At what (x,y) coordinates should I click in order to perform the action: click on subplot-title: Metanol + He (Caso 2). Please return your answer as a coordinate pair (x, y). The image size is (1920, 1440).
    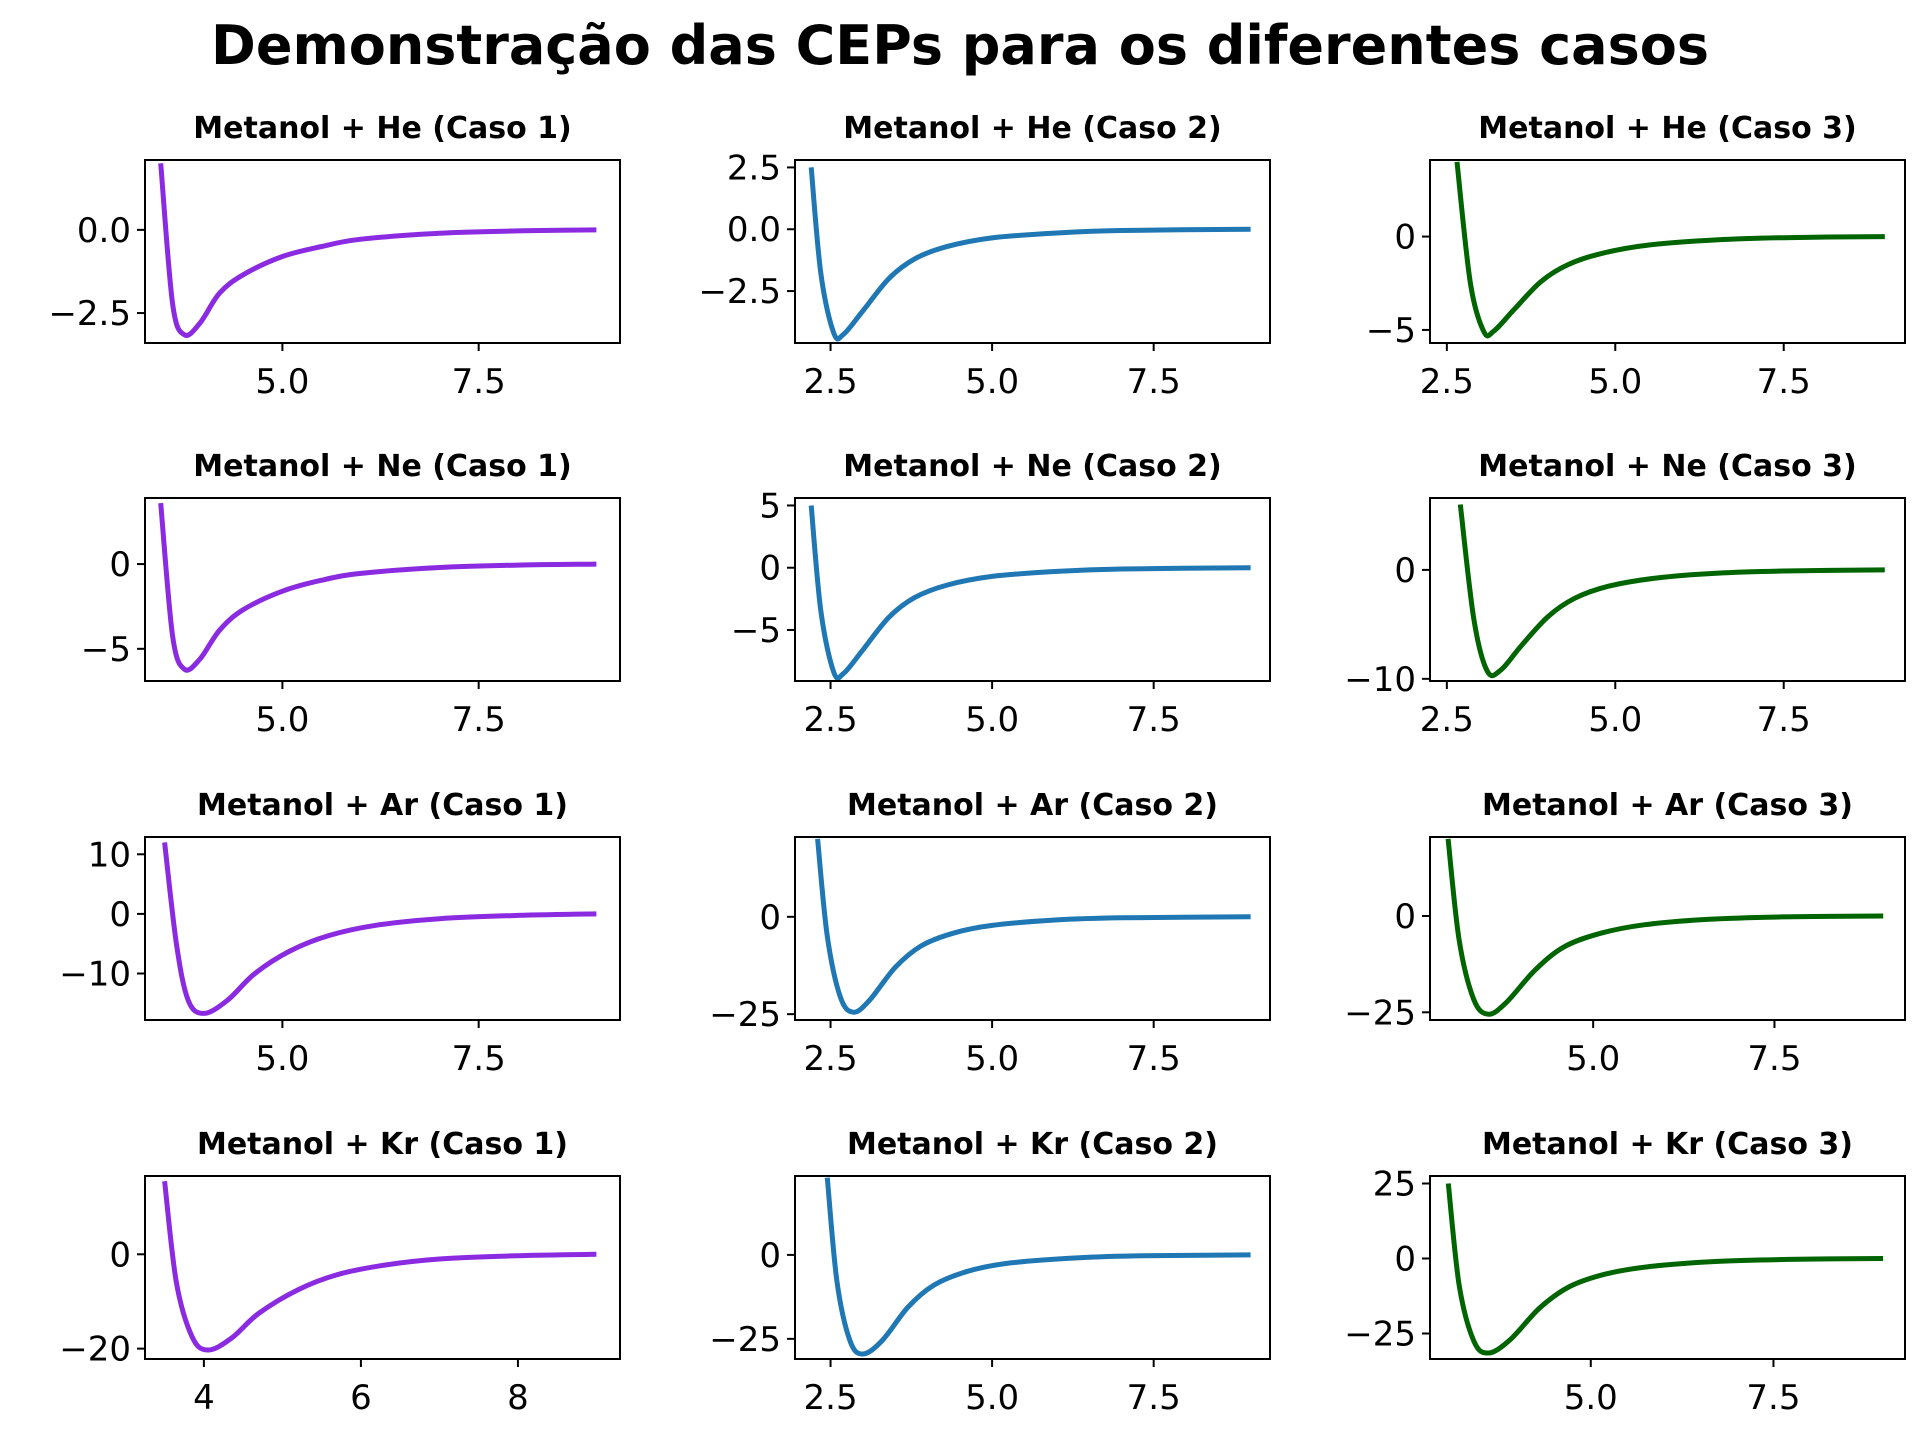
    Looking at the image, I should click on (1032, 128).